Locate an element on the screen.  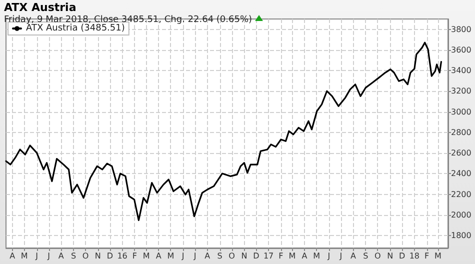
y-tick-label: 3400 is located at coordinates (461, 71).